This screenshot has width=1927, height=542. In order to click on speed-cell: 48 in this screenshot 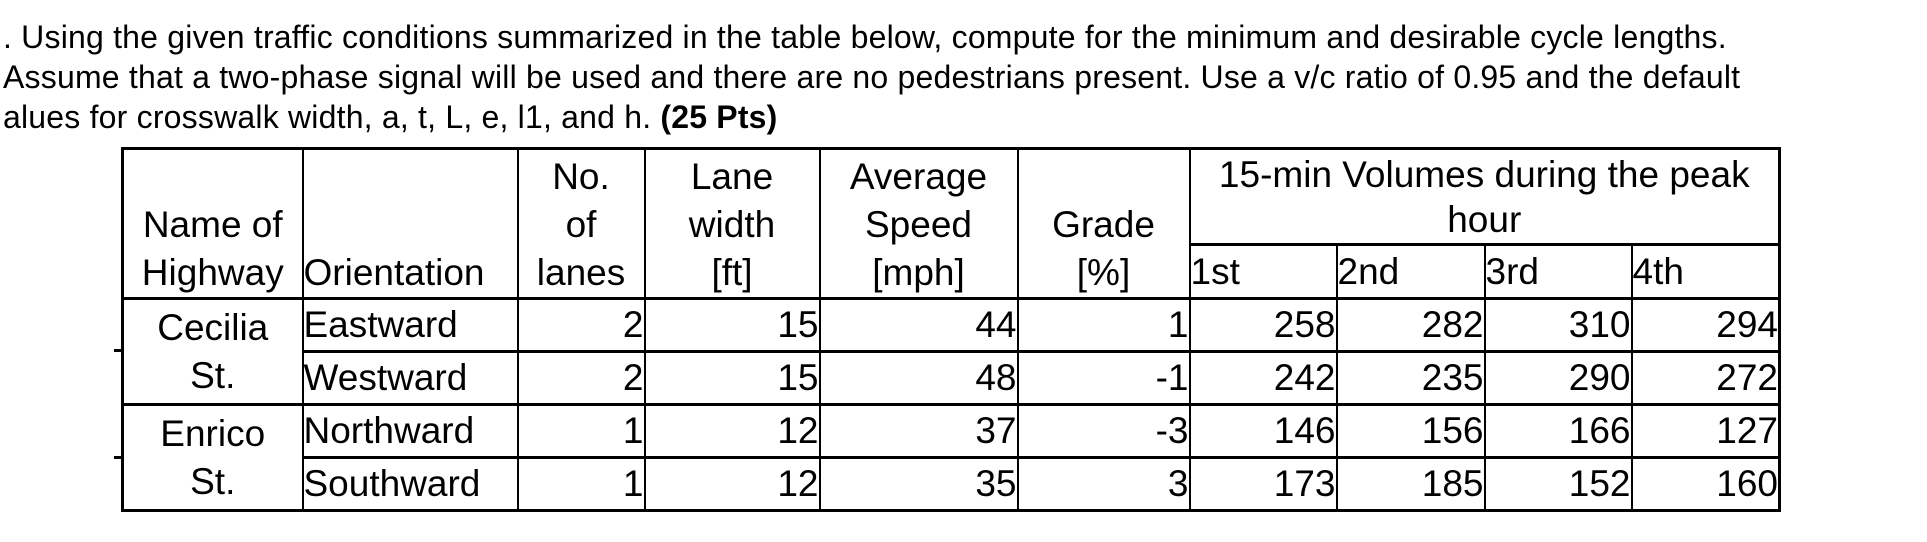, I will do `click(918, 378)`.